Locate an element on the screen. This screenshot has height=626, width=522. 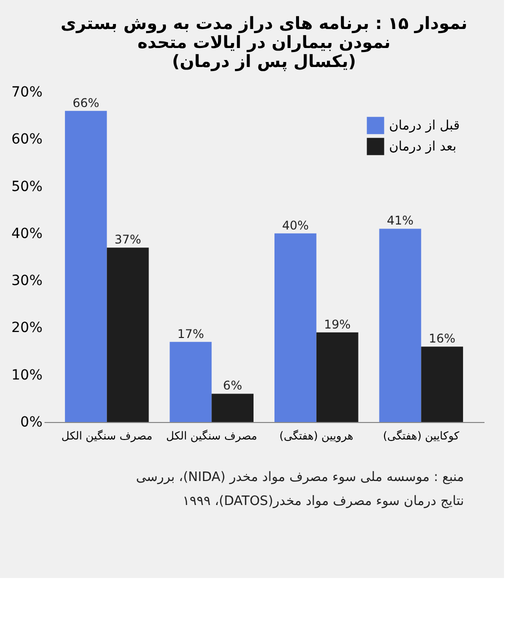
data-label: 40% is located at coordinates (295, 225).